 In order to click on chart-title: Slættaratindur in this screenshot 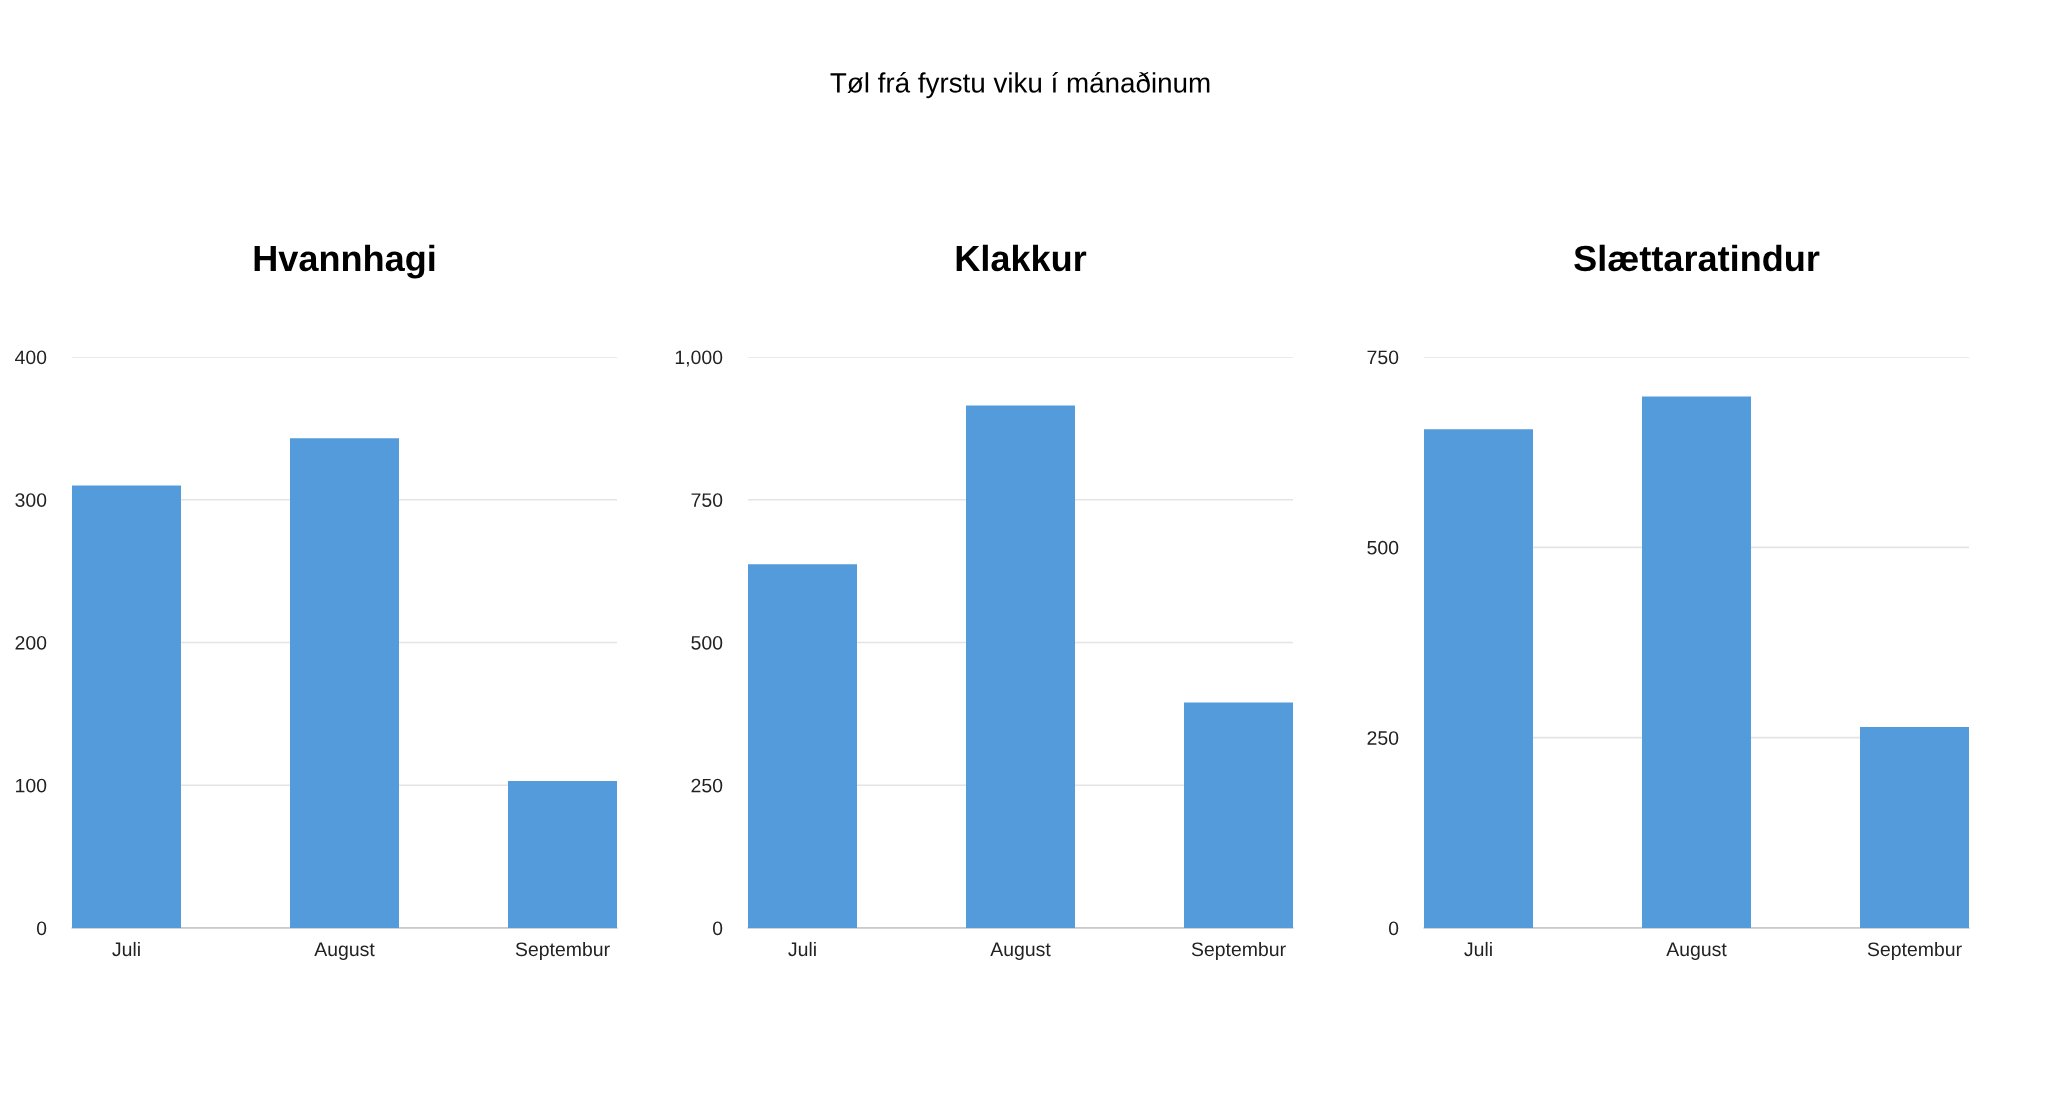, I will do `click(1697, 258)`.